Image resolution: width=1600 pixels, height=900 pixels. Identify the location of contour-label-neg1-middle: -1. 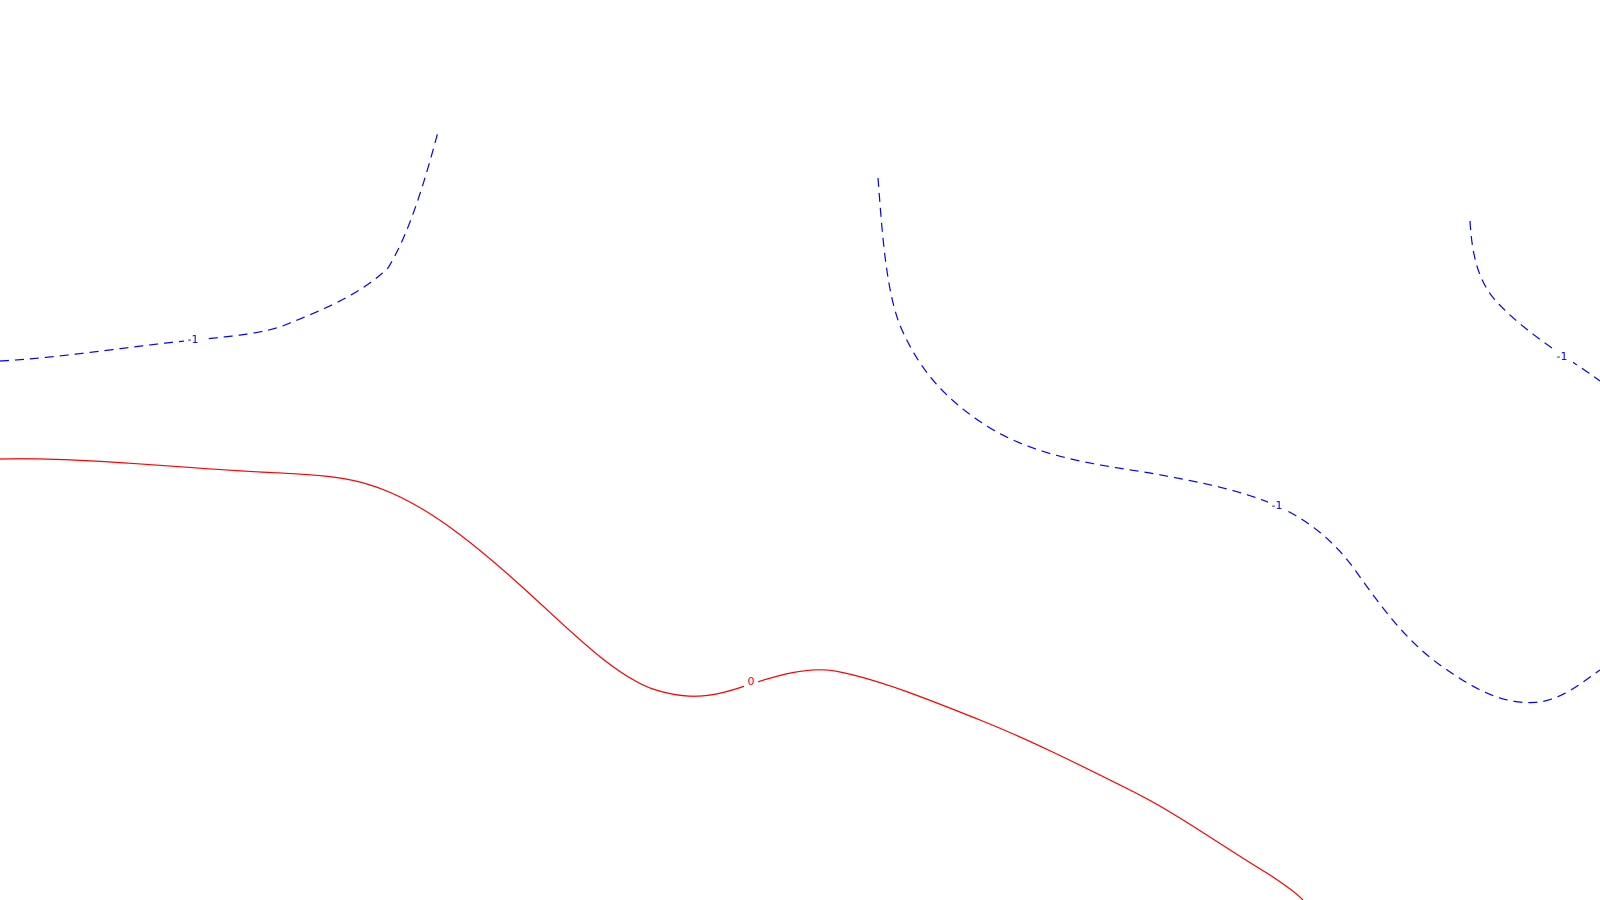
(1277, 505).